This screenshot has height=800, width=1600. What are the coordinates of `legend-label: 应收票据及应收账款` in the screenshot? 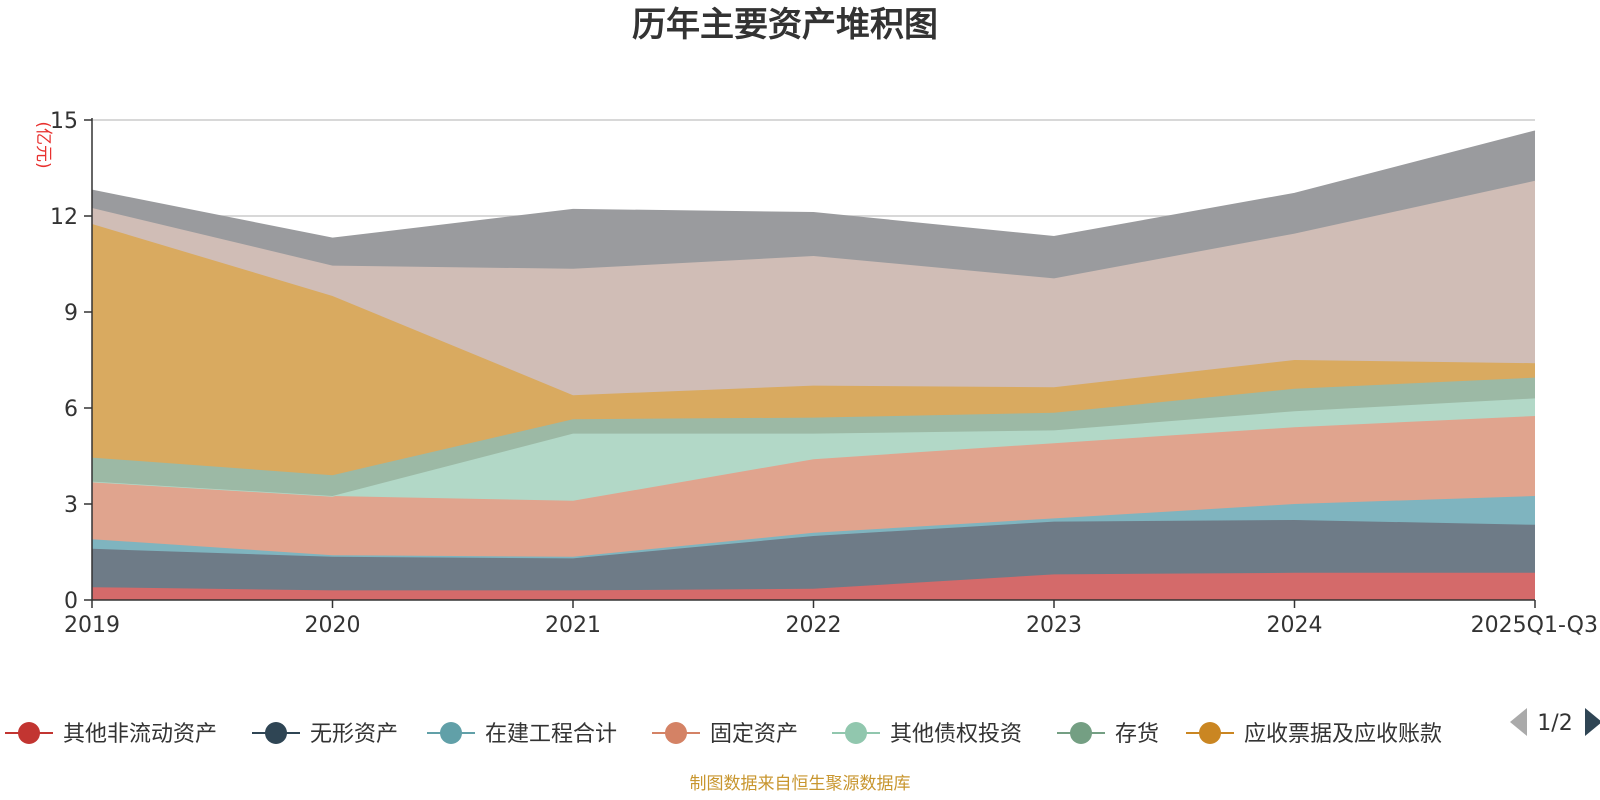 It's located at (1343, 734).